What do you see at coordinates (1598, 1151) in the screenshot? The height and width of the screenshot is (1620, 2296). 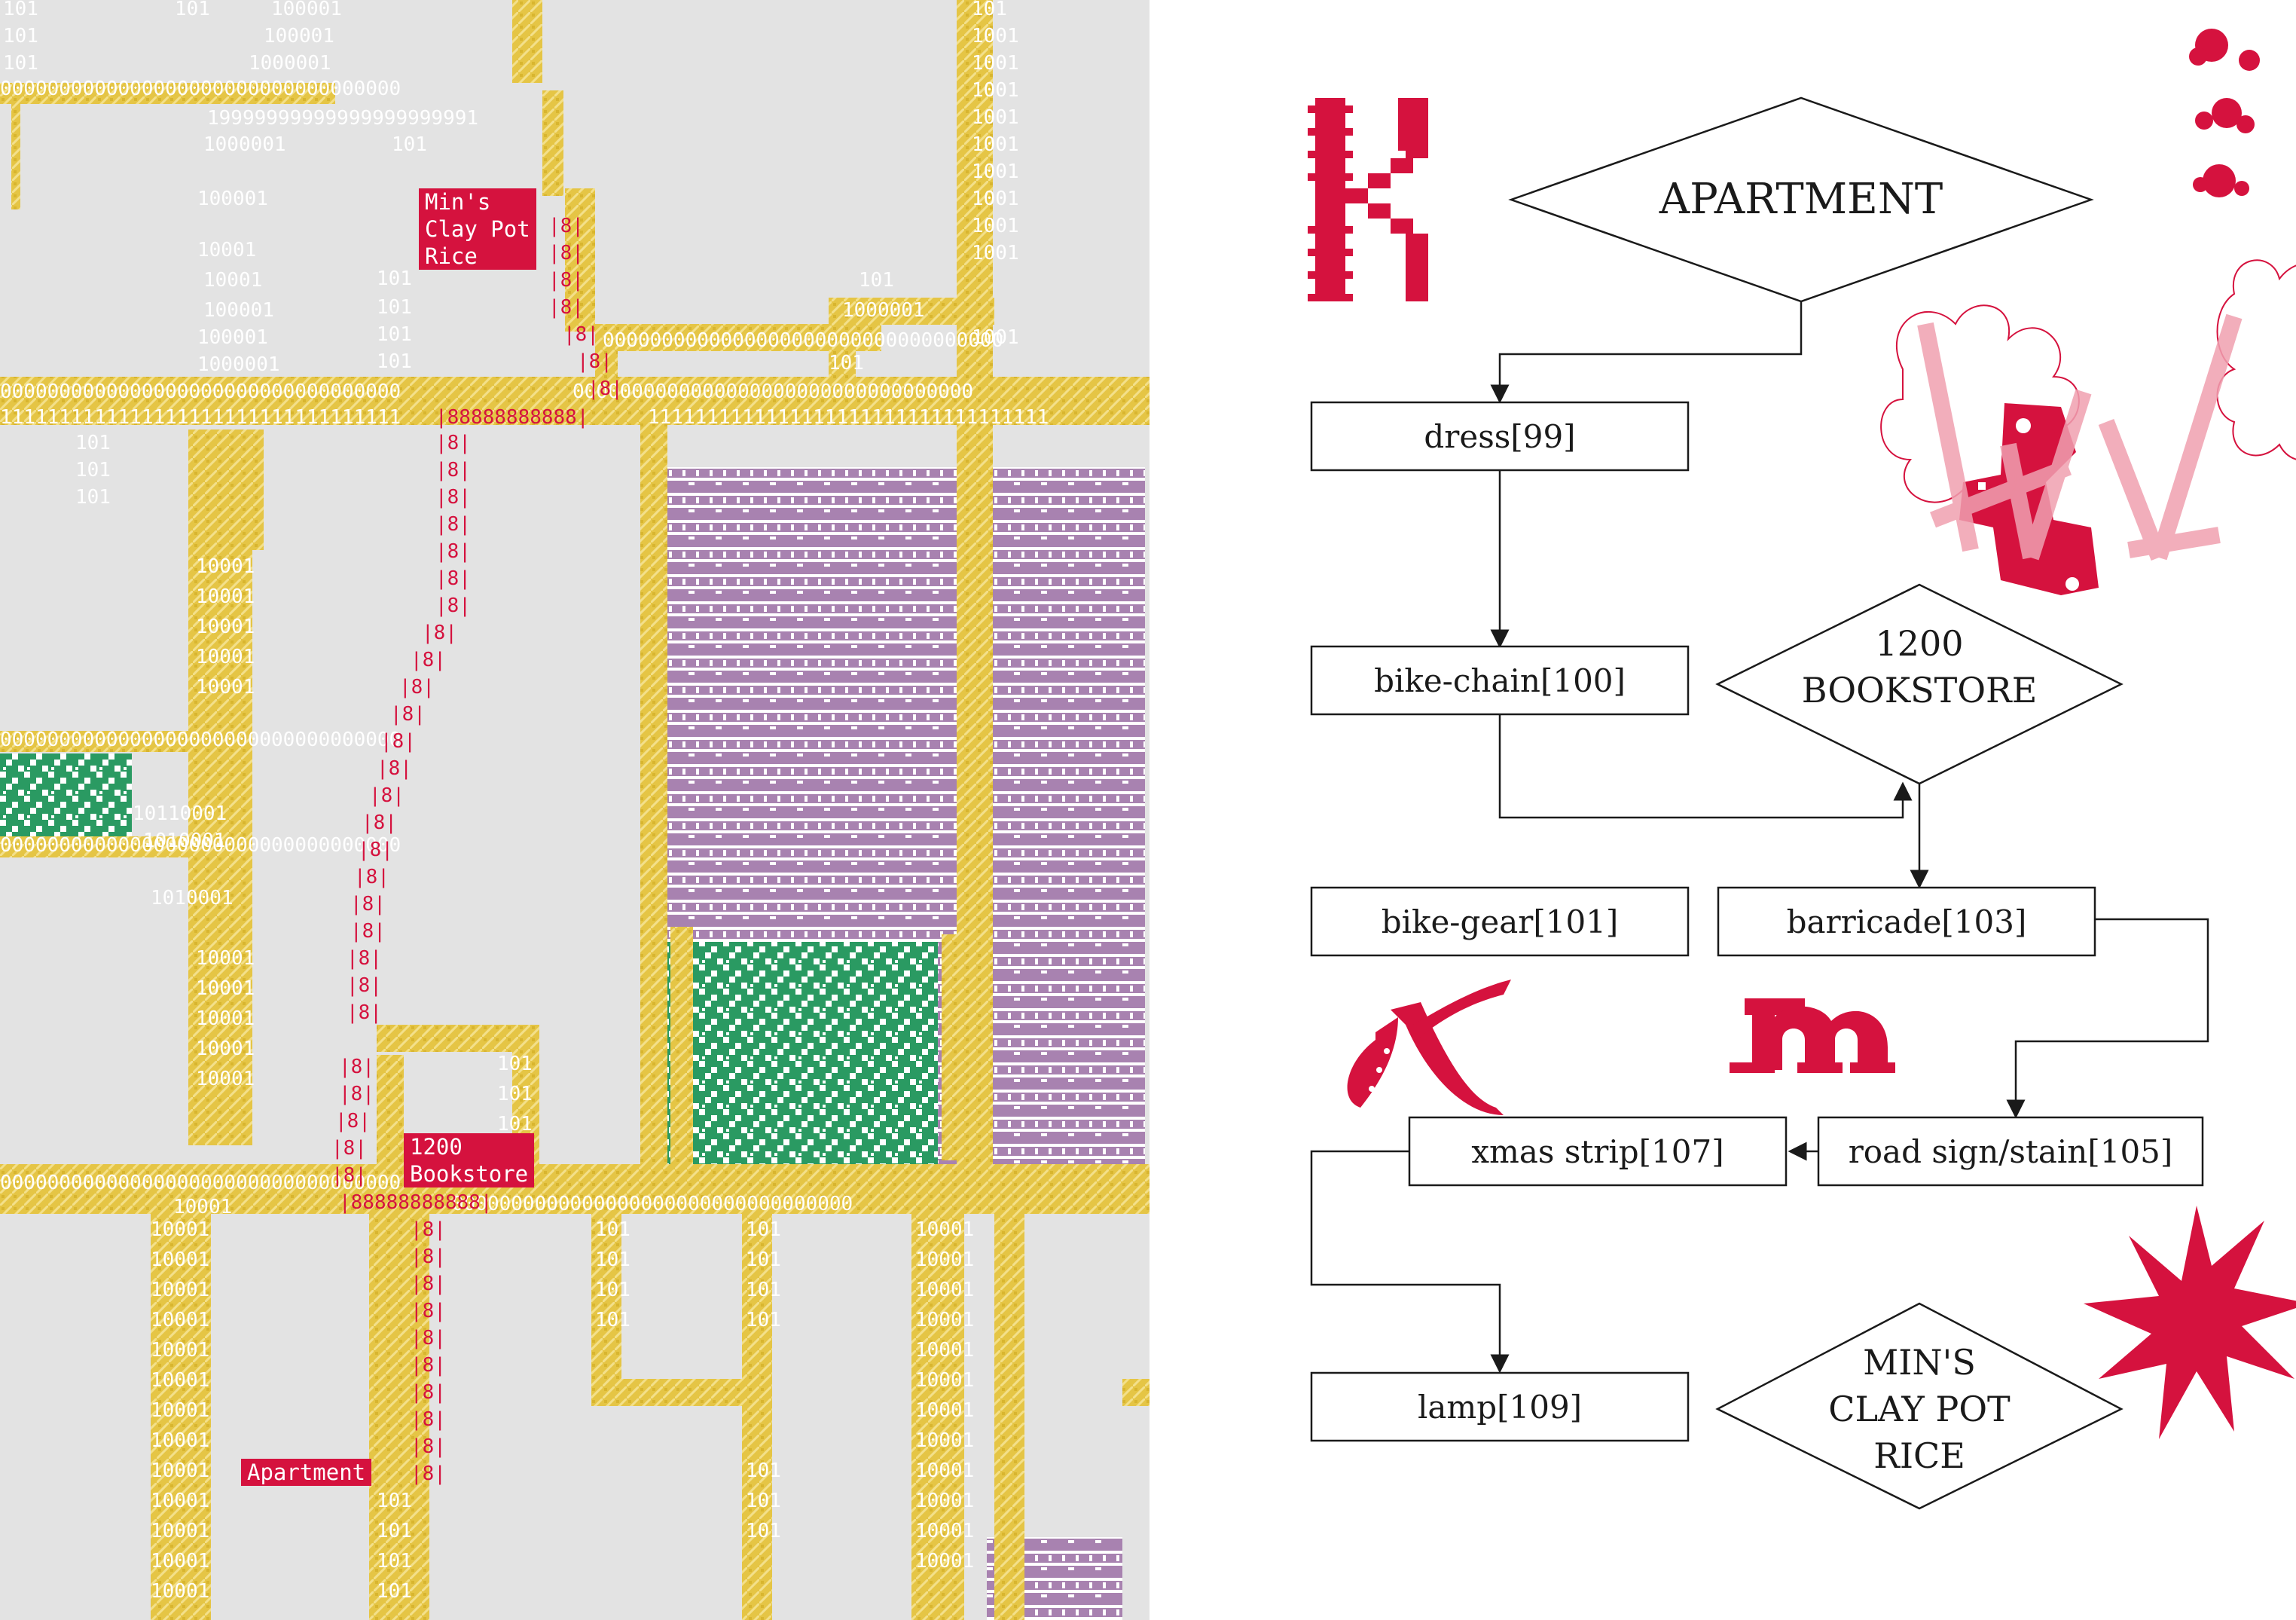 I see `node-xmas-strip: xmas strip[107]` at bounding box center [1598, 1151].